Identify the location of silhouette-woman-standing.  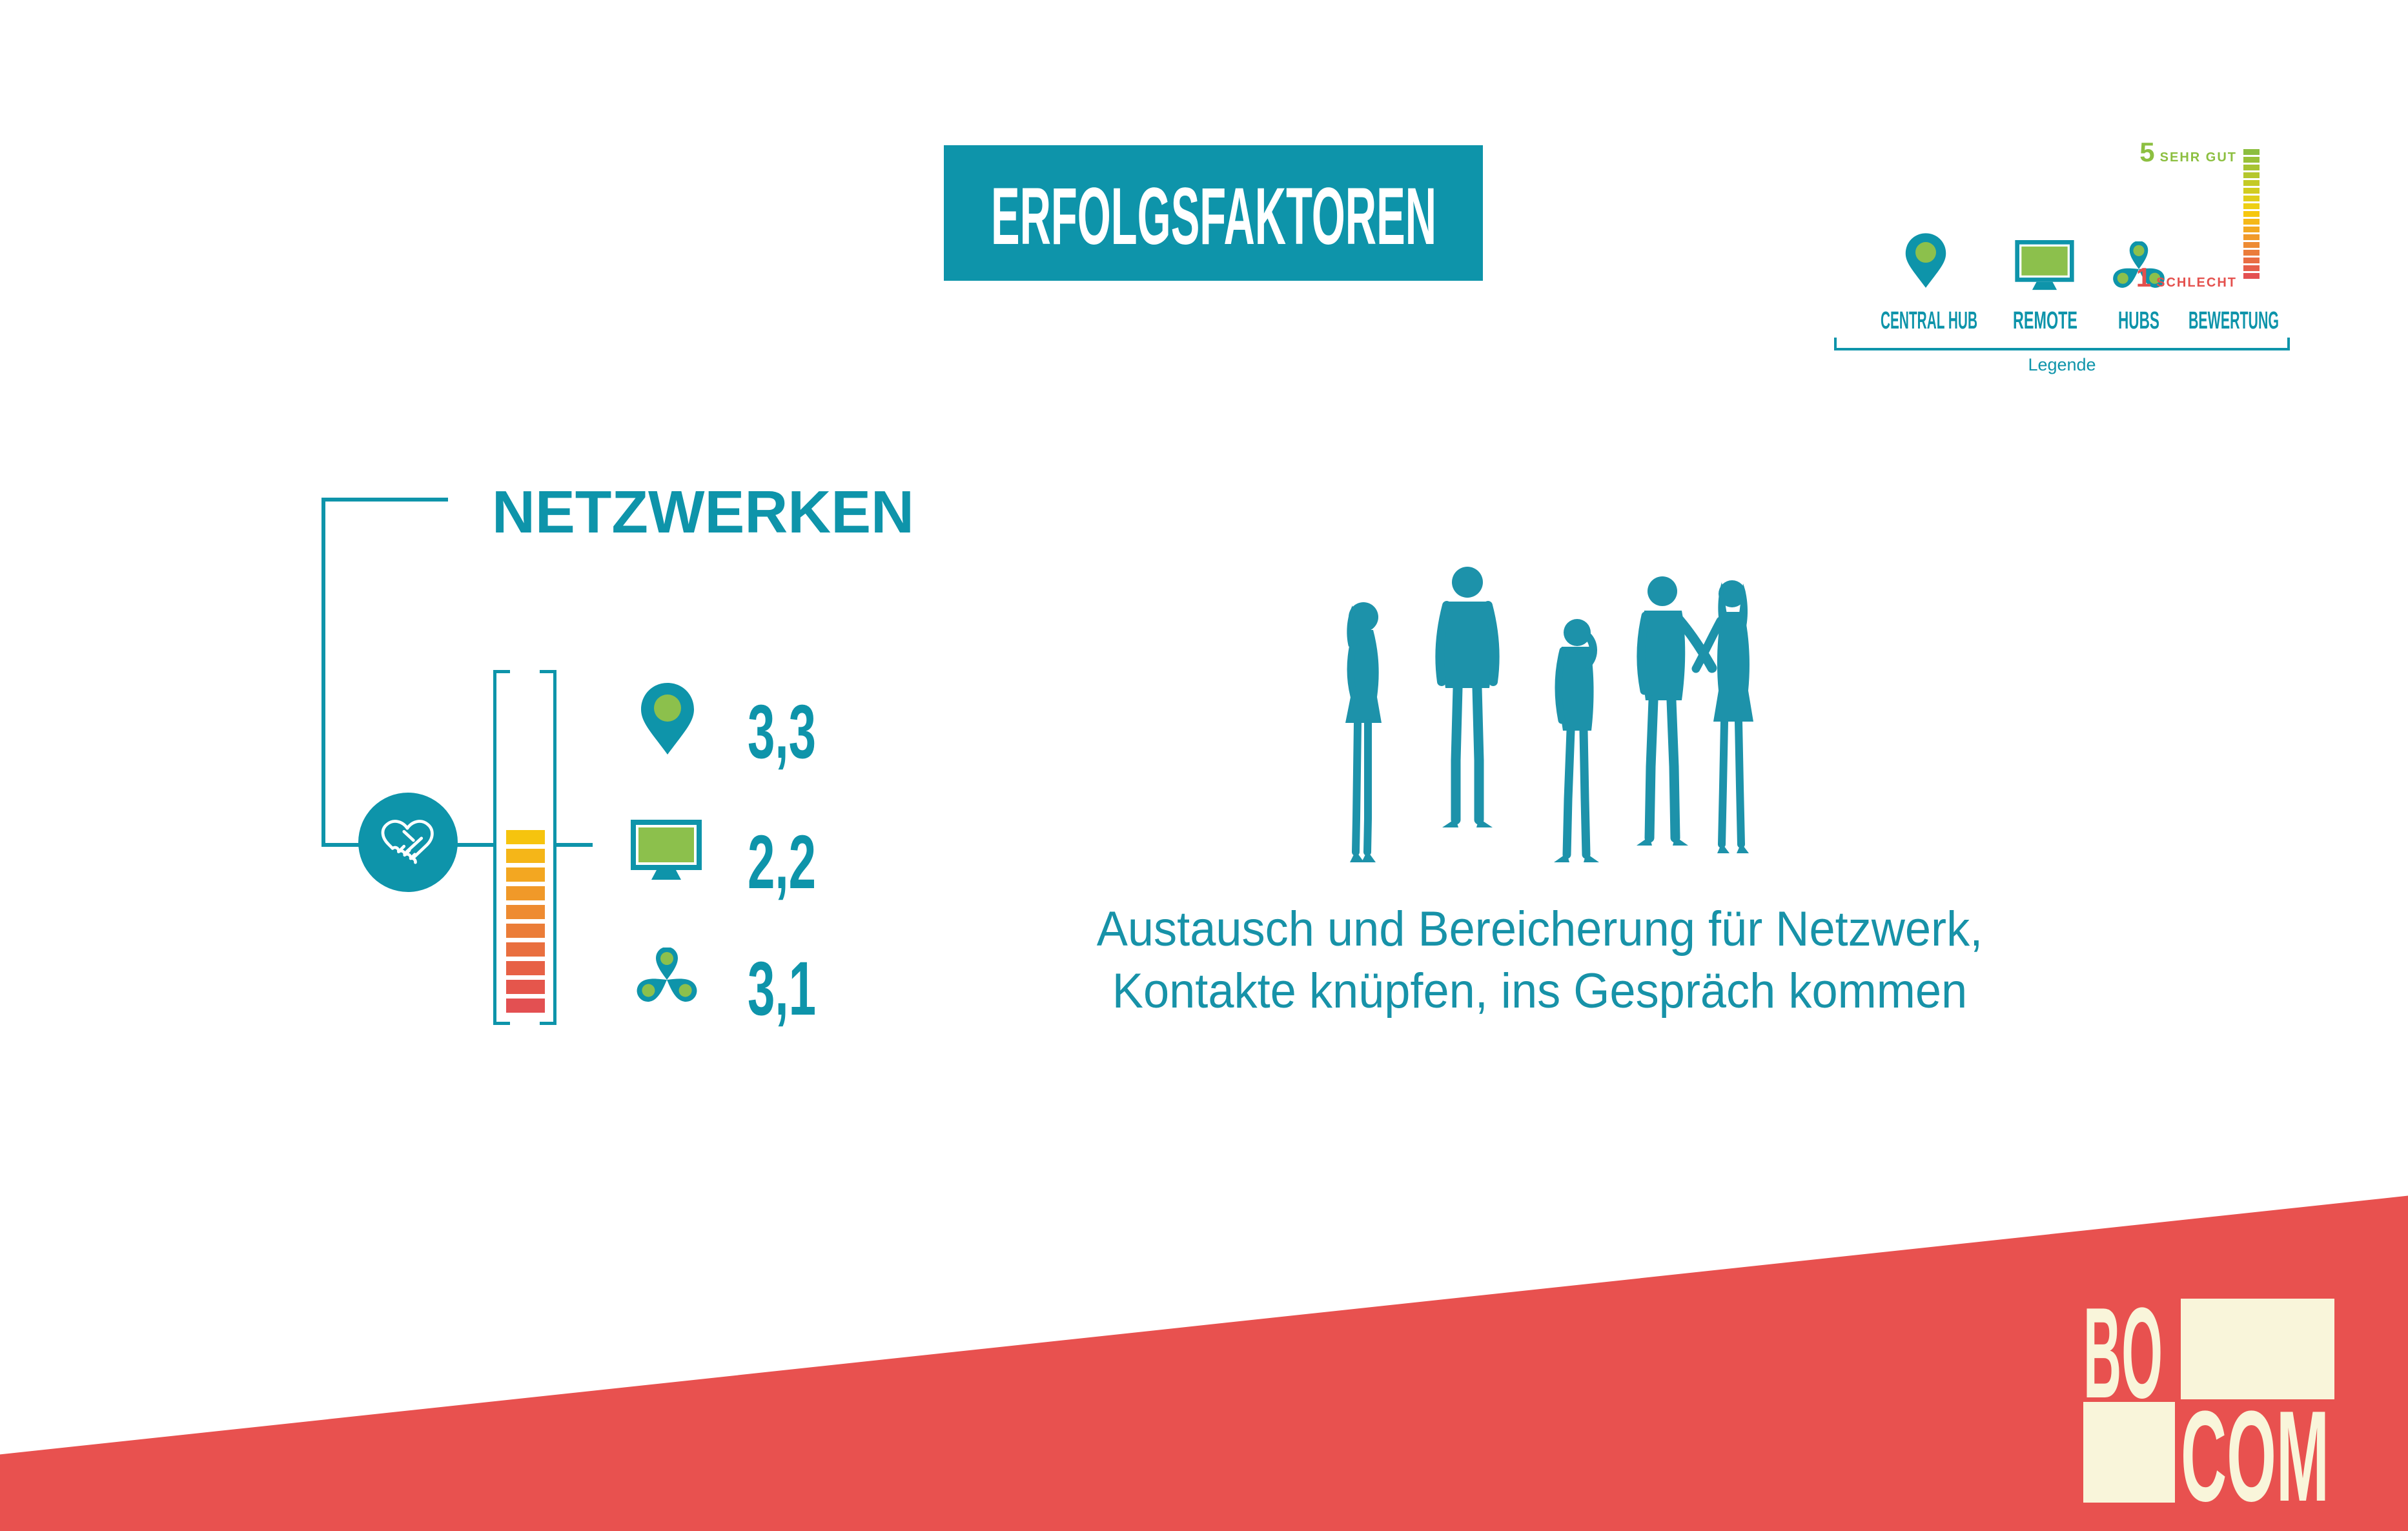
(1363, 732).